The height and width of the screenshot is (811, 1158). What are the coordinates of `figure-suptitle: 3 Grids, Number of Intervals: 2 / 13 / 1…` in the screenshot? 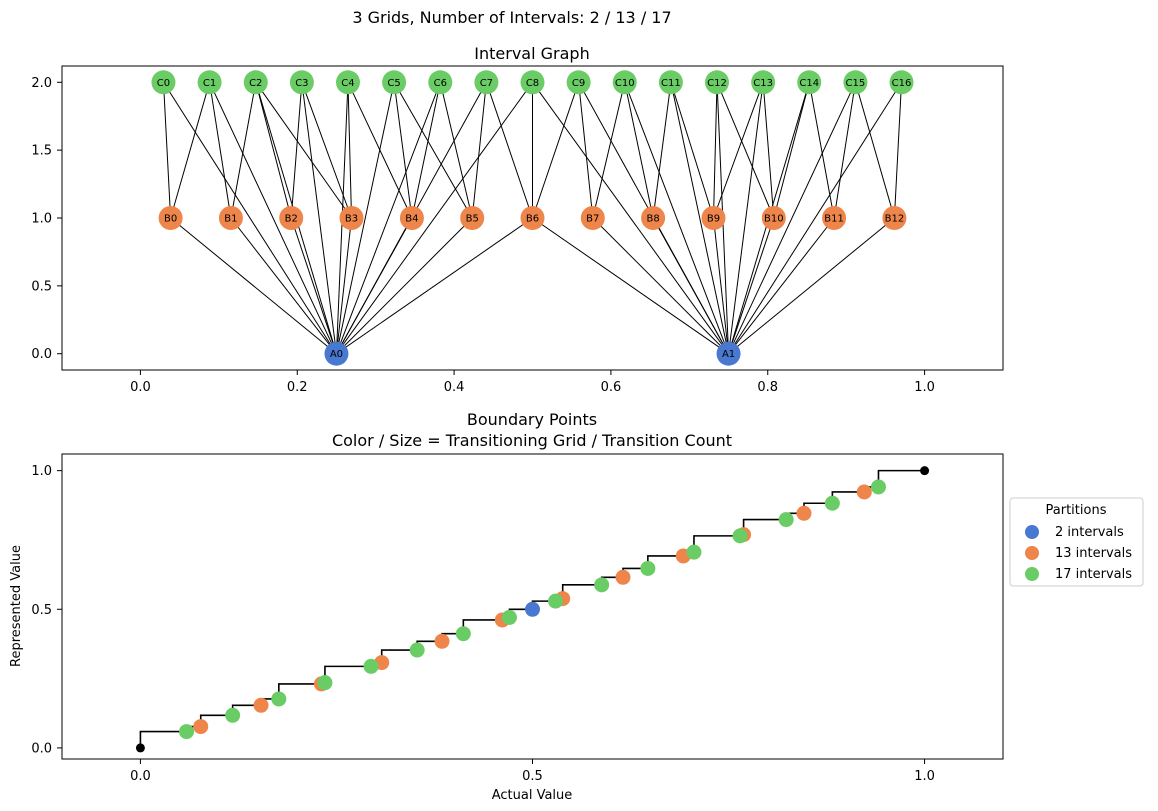 It's located at (511, 17).